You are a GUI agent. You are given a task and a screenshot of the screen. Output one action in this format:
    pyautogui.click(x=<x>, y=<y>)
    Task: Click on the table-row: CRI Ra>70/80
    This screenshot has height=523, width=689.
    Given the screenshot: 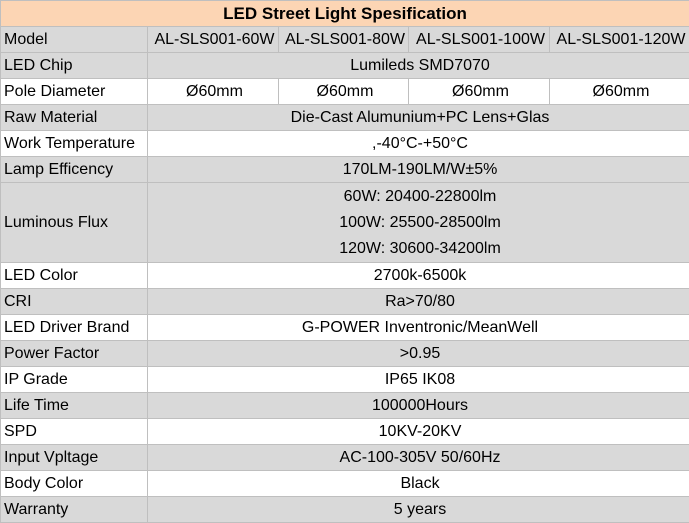 What is the action you would take?
    pyautogui.click(x=345, y=302)
    